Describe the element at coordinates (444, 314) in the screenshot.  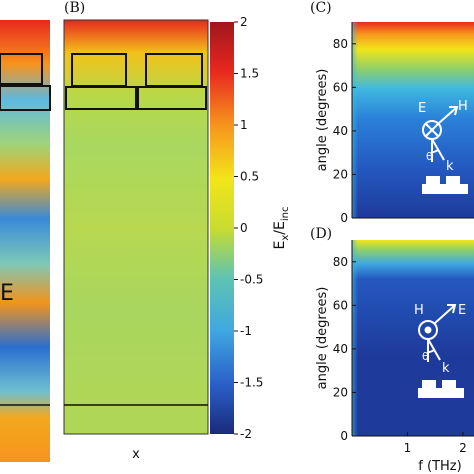
I see `panel-d-e-arrow` at that location.